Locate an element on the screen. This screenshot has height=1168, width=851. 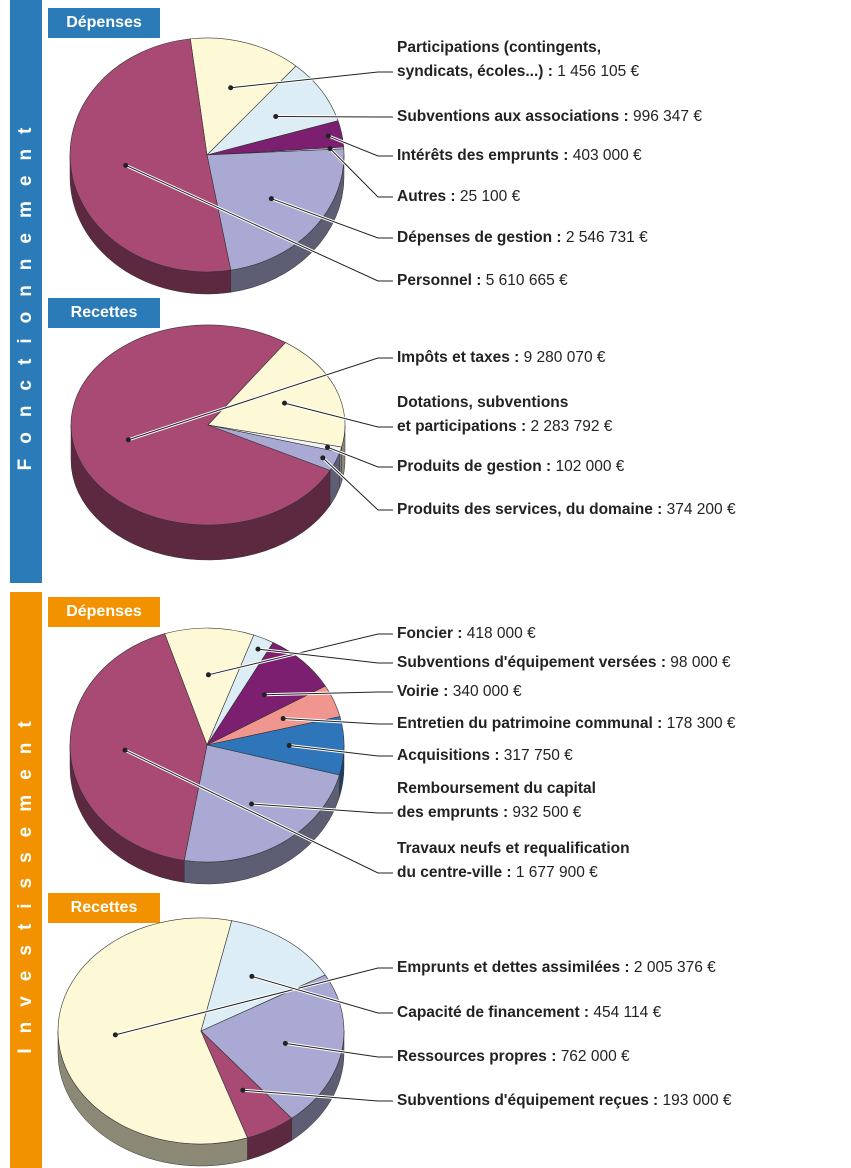
value-label: 762 000 € is located at coordinates (595, 1056).